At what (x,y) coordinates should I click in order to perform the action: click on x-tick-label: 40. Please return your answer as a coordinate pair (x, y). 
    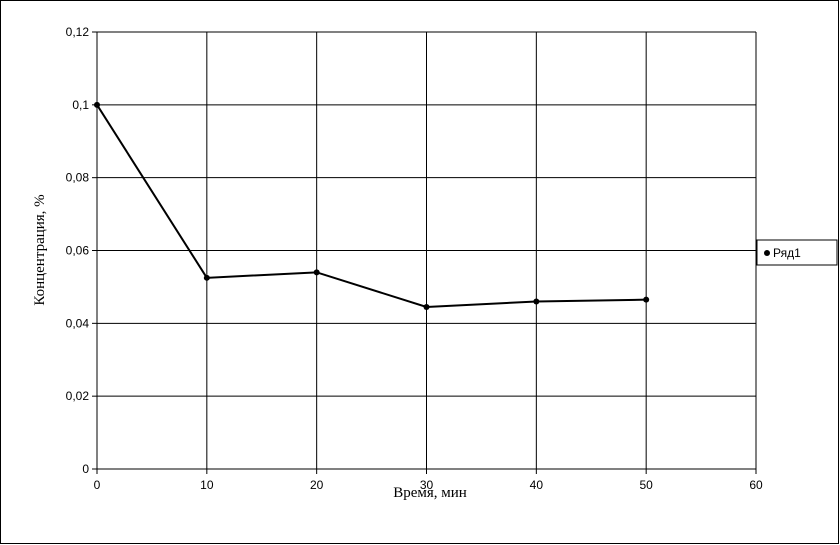
    Looking at the image, I should click on (537, 485).